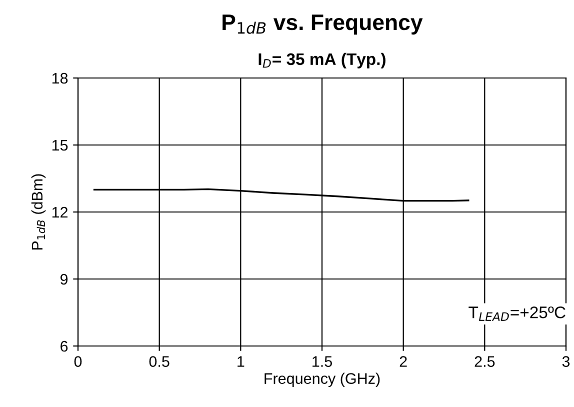 This screenshot has height=407, width=574. What do you see at coordinates (322, 60) in the screenshot?
I see `chart-subtitle: I$_{D}$= 35 mA (Typ.)` at bounding box center [322, 60].